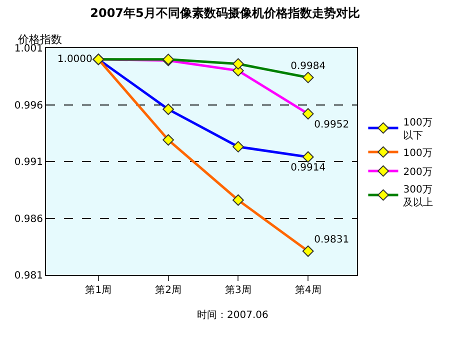 The width and height of the screenshot is (450, 337). What do you see at coordinates (417, 153) in the screenshot?
I see `legend-label: 100万` at bounding box center [417, 153].